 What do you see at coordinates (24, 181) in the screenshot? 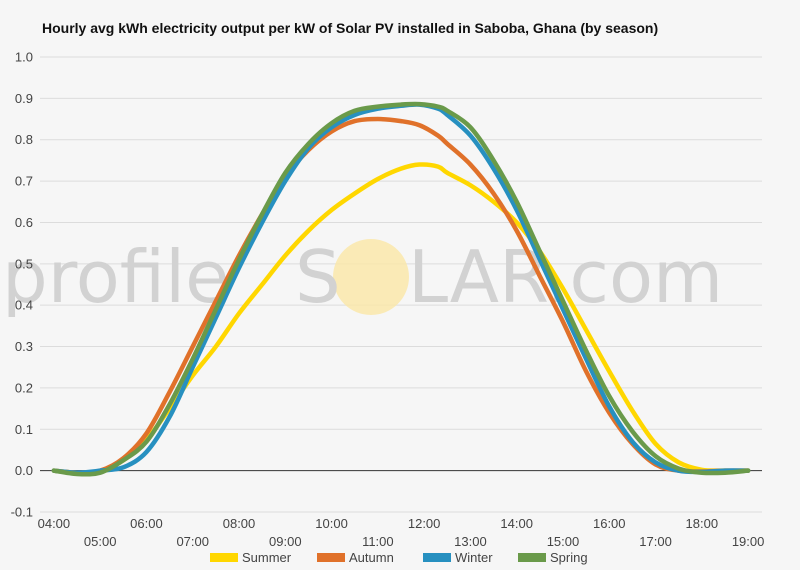
I see `y-tick-label: 0.7` at bounding box center [24, 181].